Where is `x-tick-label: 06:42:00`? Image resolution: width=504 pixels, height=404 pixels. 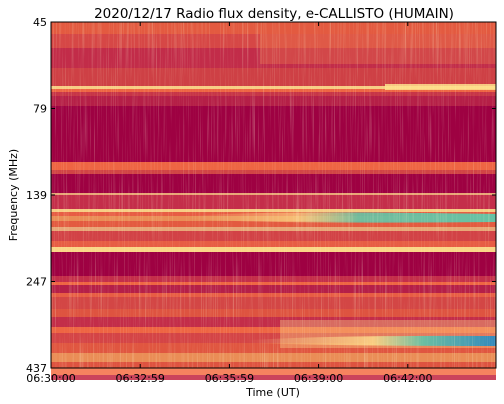 x-tick-label: 06:42:00 is located at coordinates (407, 378).